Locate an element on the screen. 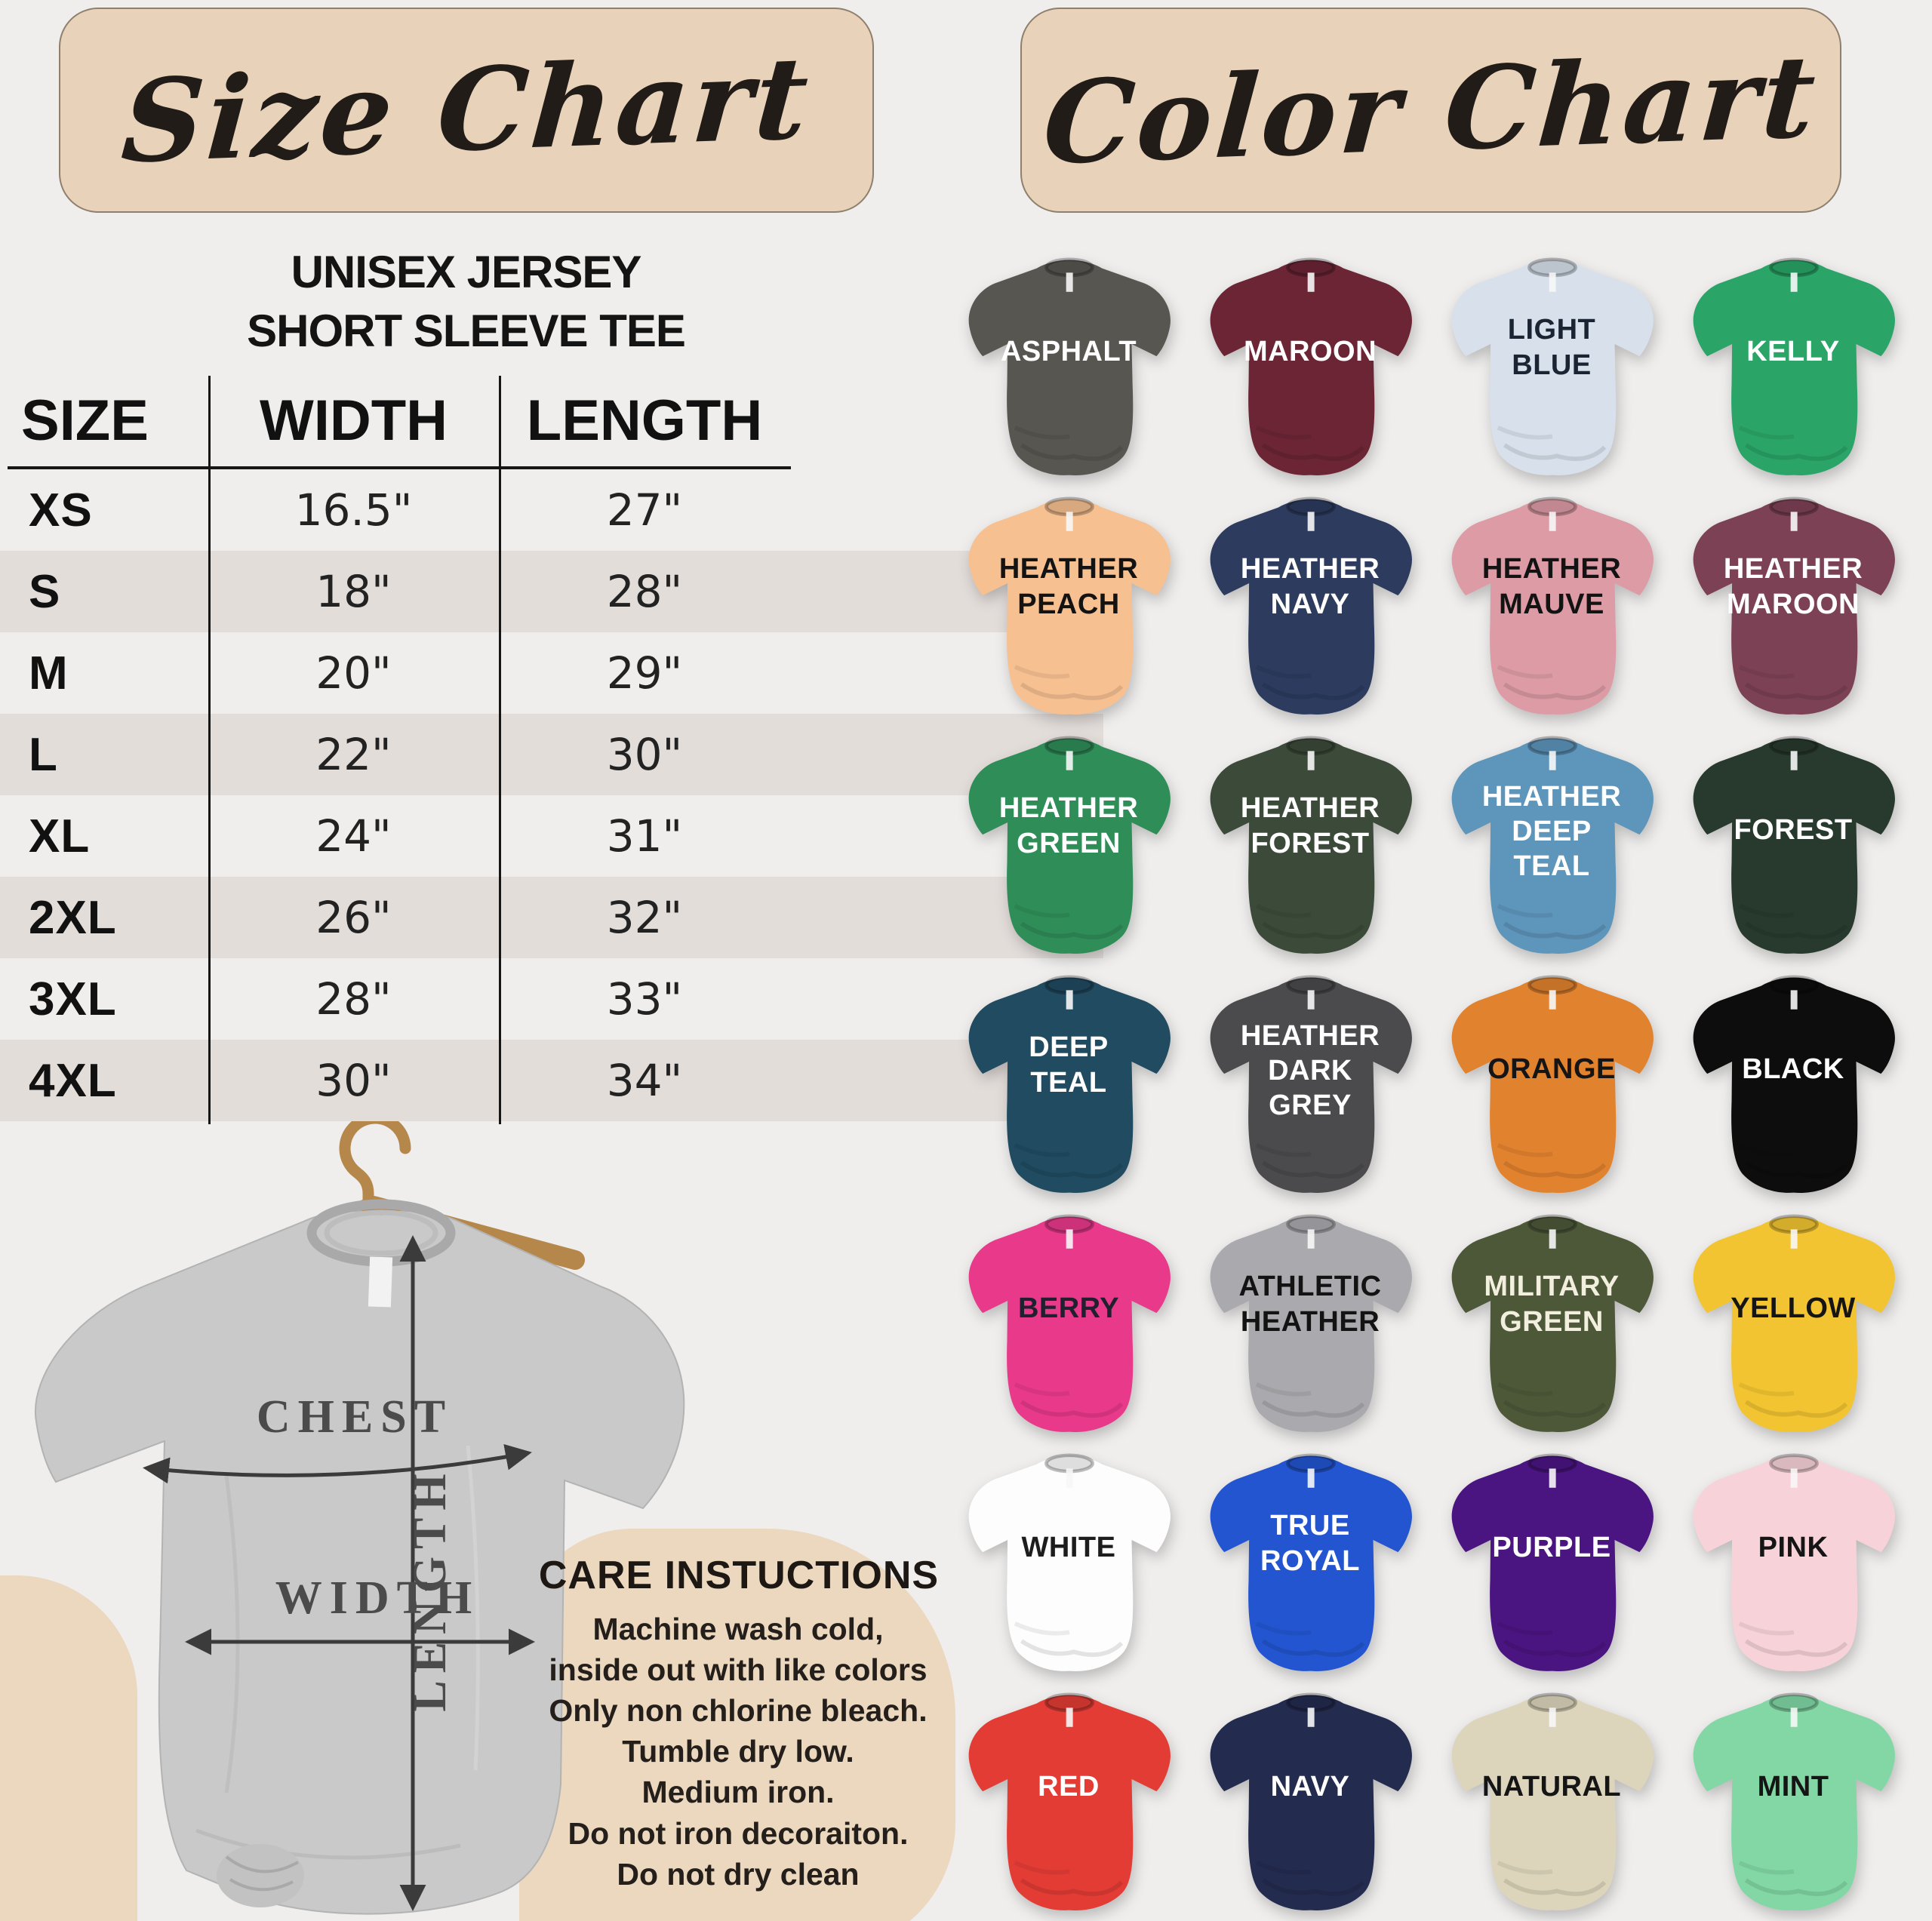 The width and height of the screenshot is (1932, 1921). color-swatch-forest: FOREST is located at coordinates (1793, 848).